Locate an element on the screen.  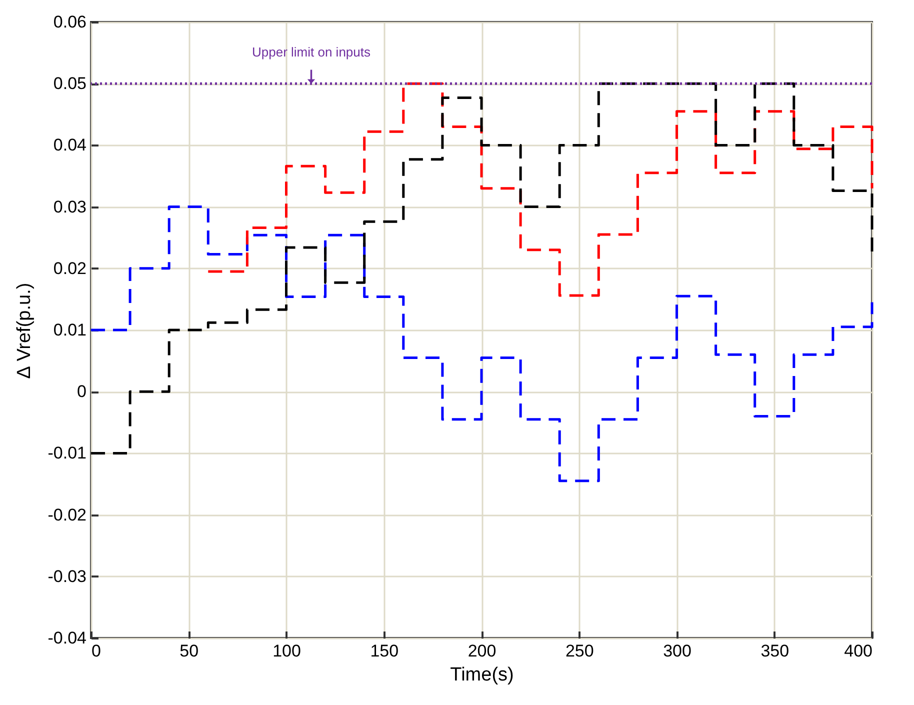
y-axis-title: ∆ Vref(p.u.) is located at coordinates (24, 330).